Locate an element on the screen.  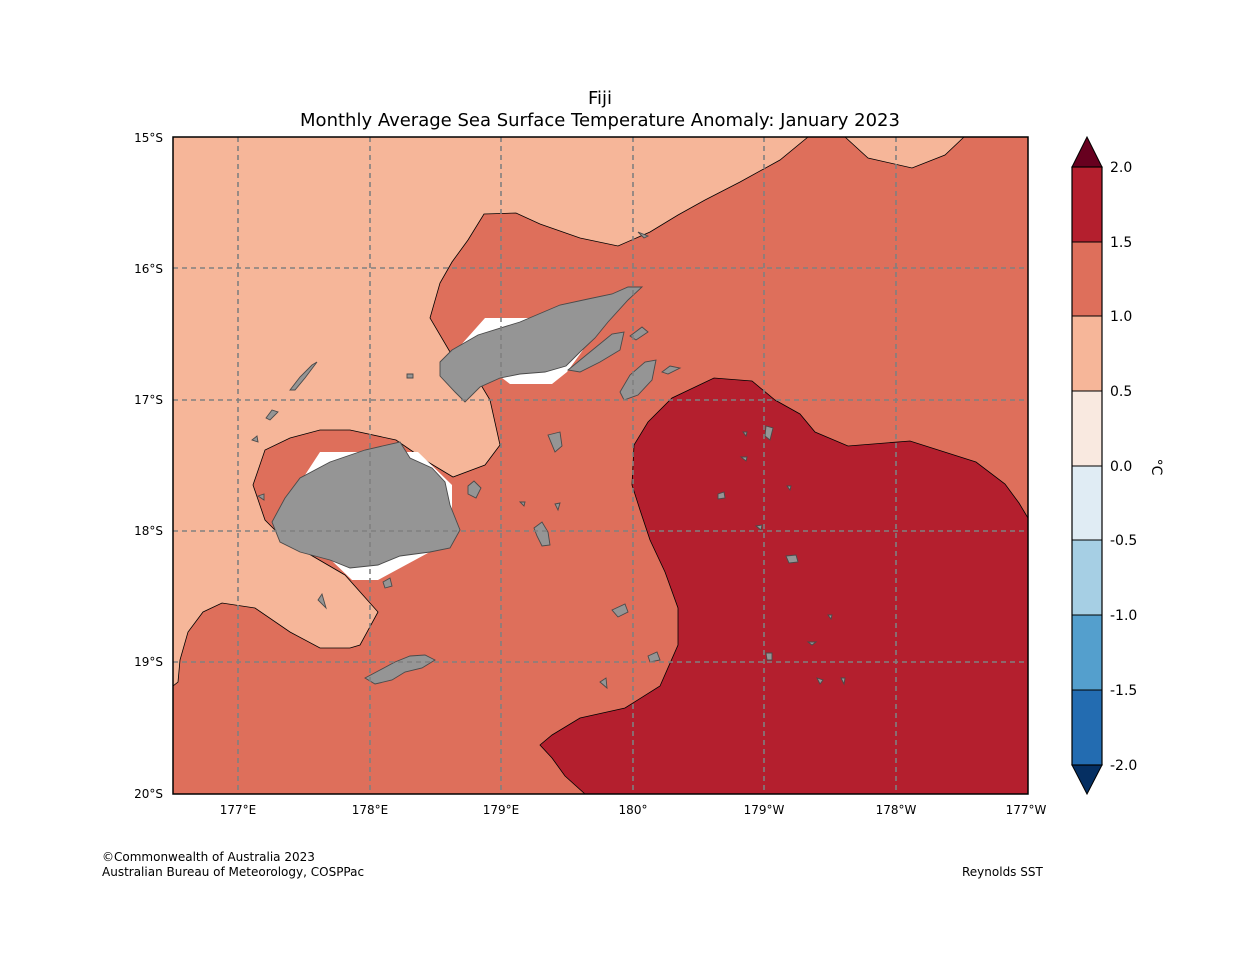
colorbar-tick-label: -0.5 is located at coordinates (1123, 541).